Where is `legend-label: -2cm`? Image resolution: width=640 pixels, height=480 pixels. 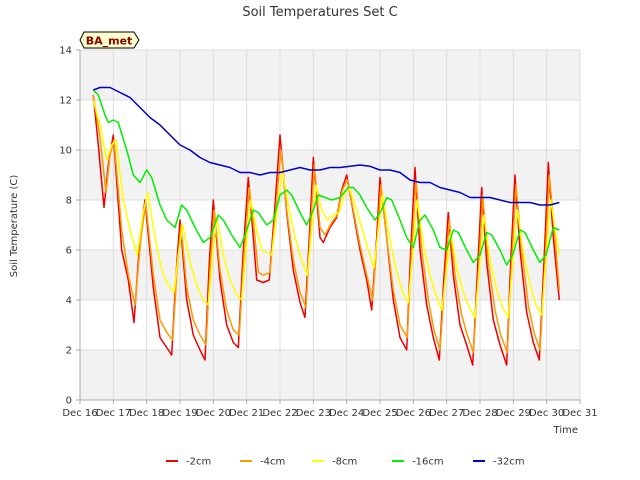 legend-label: -2cm is located at coordinates (198, 462).